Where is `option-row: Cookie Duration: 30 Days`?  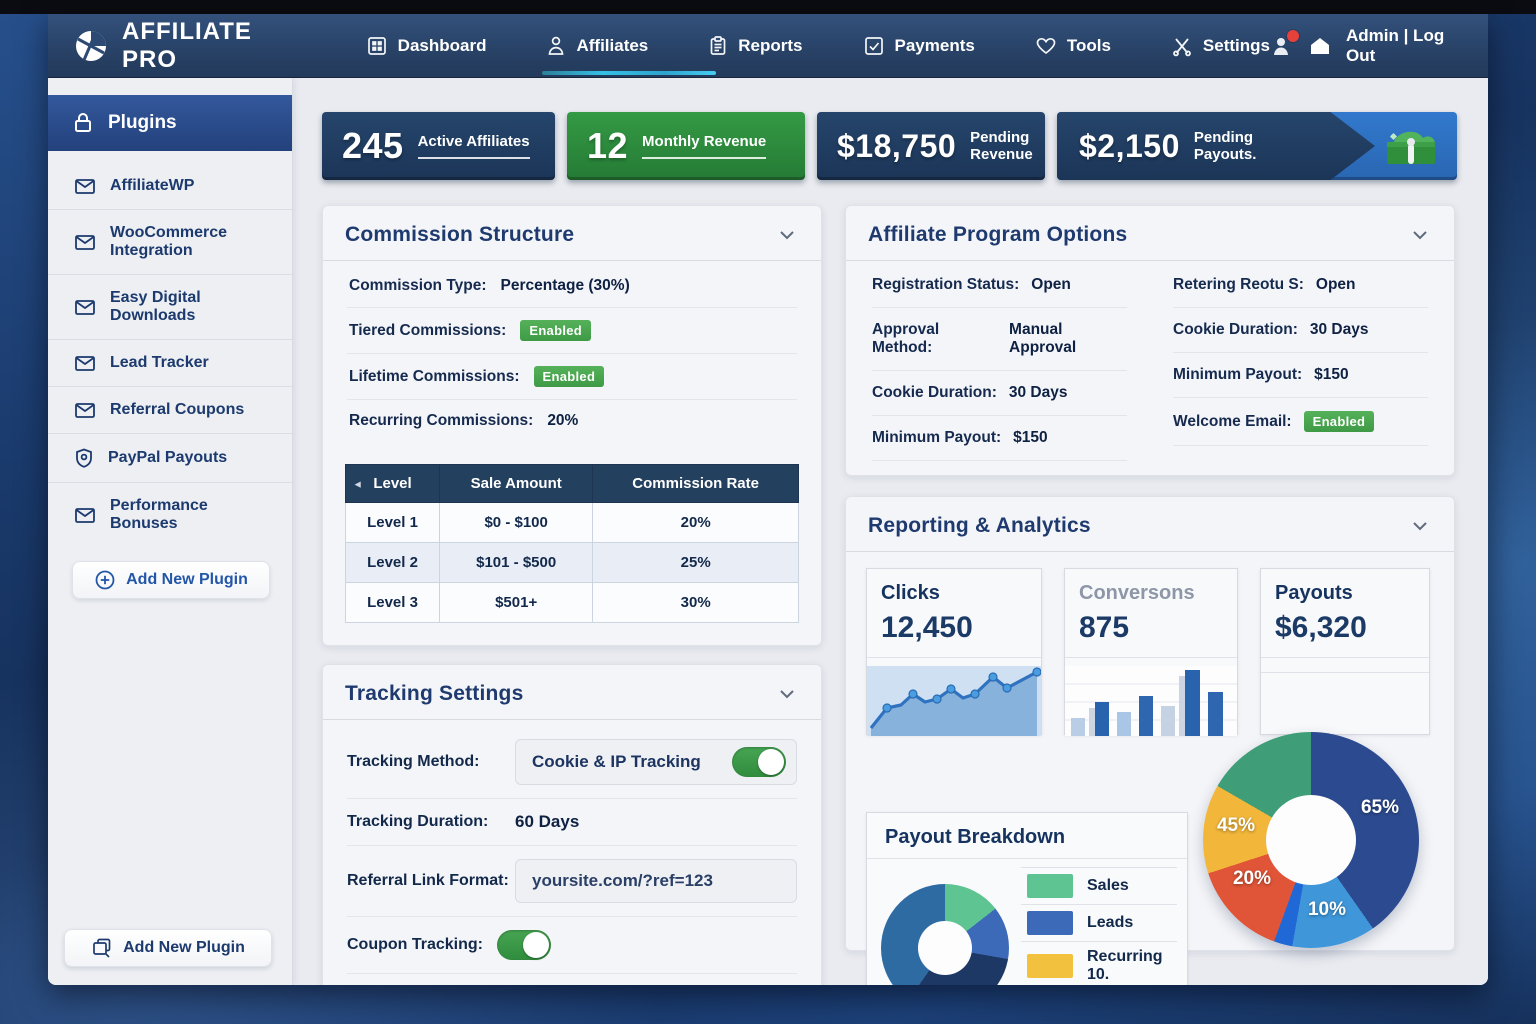 option-row: Cookie Duration: 30 Days is located at coordinates (1300, 330).